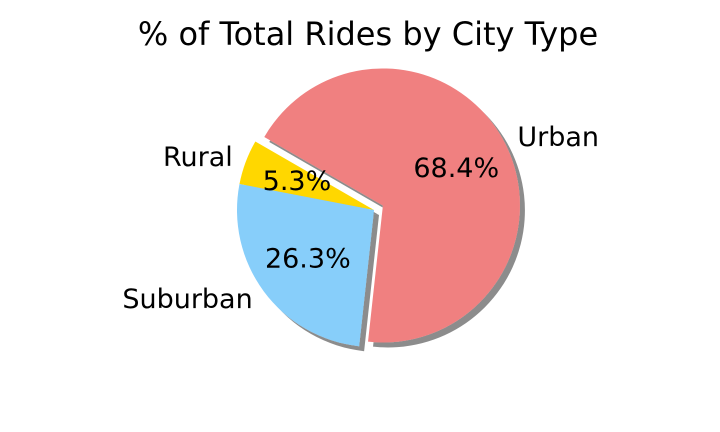 Image resolution: width=720 pixels, height=432 pixels. What do you see at coordinates (297, 181) in the screenshot?
I see `slice-pct-rural: 5.3%` at bounding box center [297, 181].